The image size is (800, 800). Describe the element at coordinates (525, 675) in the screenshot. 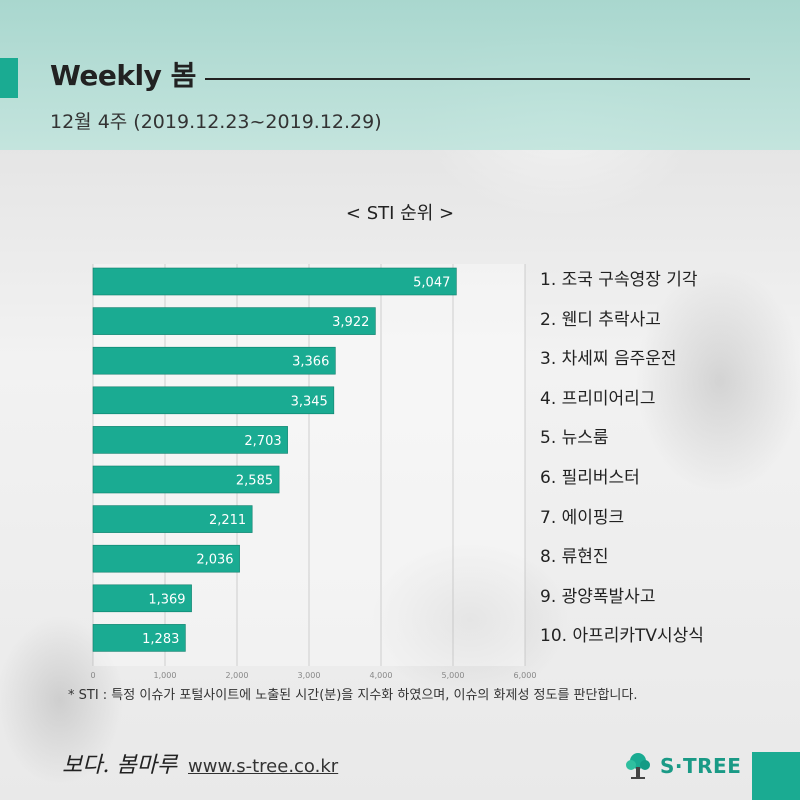

I see `x-tick-label: 6,000` at that location.